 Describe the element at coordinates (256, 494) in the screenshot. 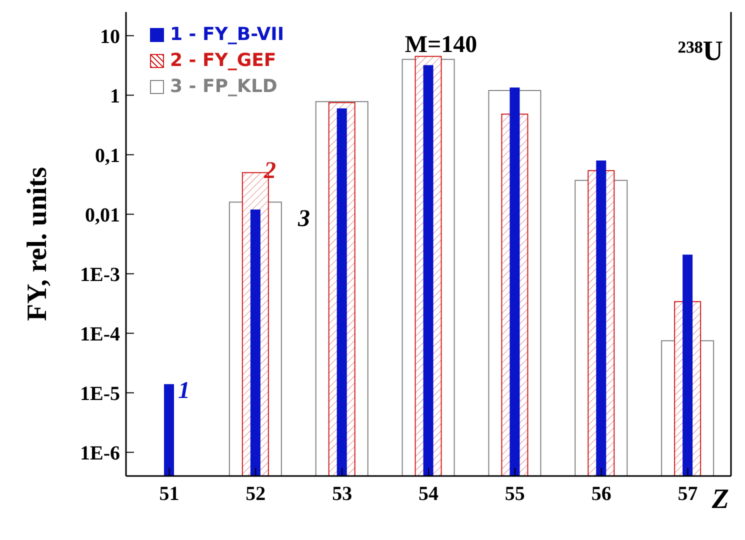

I see `x-tick-label: 52` at that location.